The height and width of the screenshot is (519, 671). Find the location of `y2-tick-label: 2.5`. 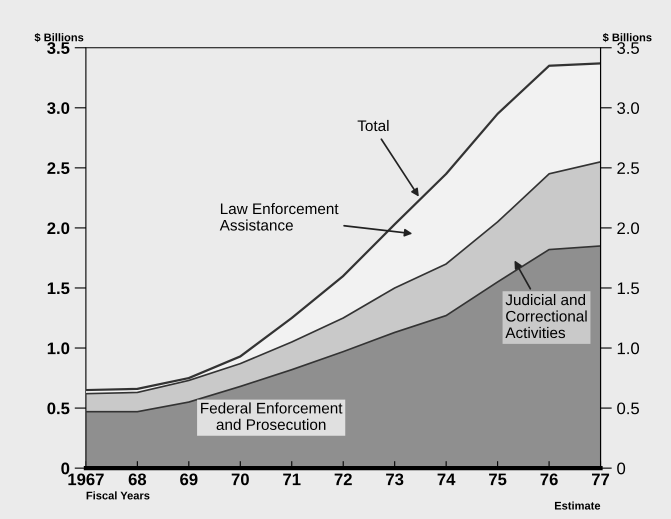

y2-tick-label: 2.5 is located at coordinates (628, 168).